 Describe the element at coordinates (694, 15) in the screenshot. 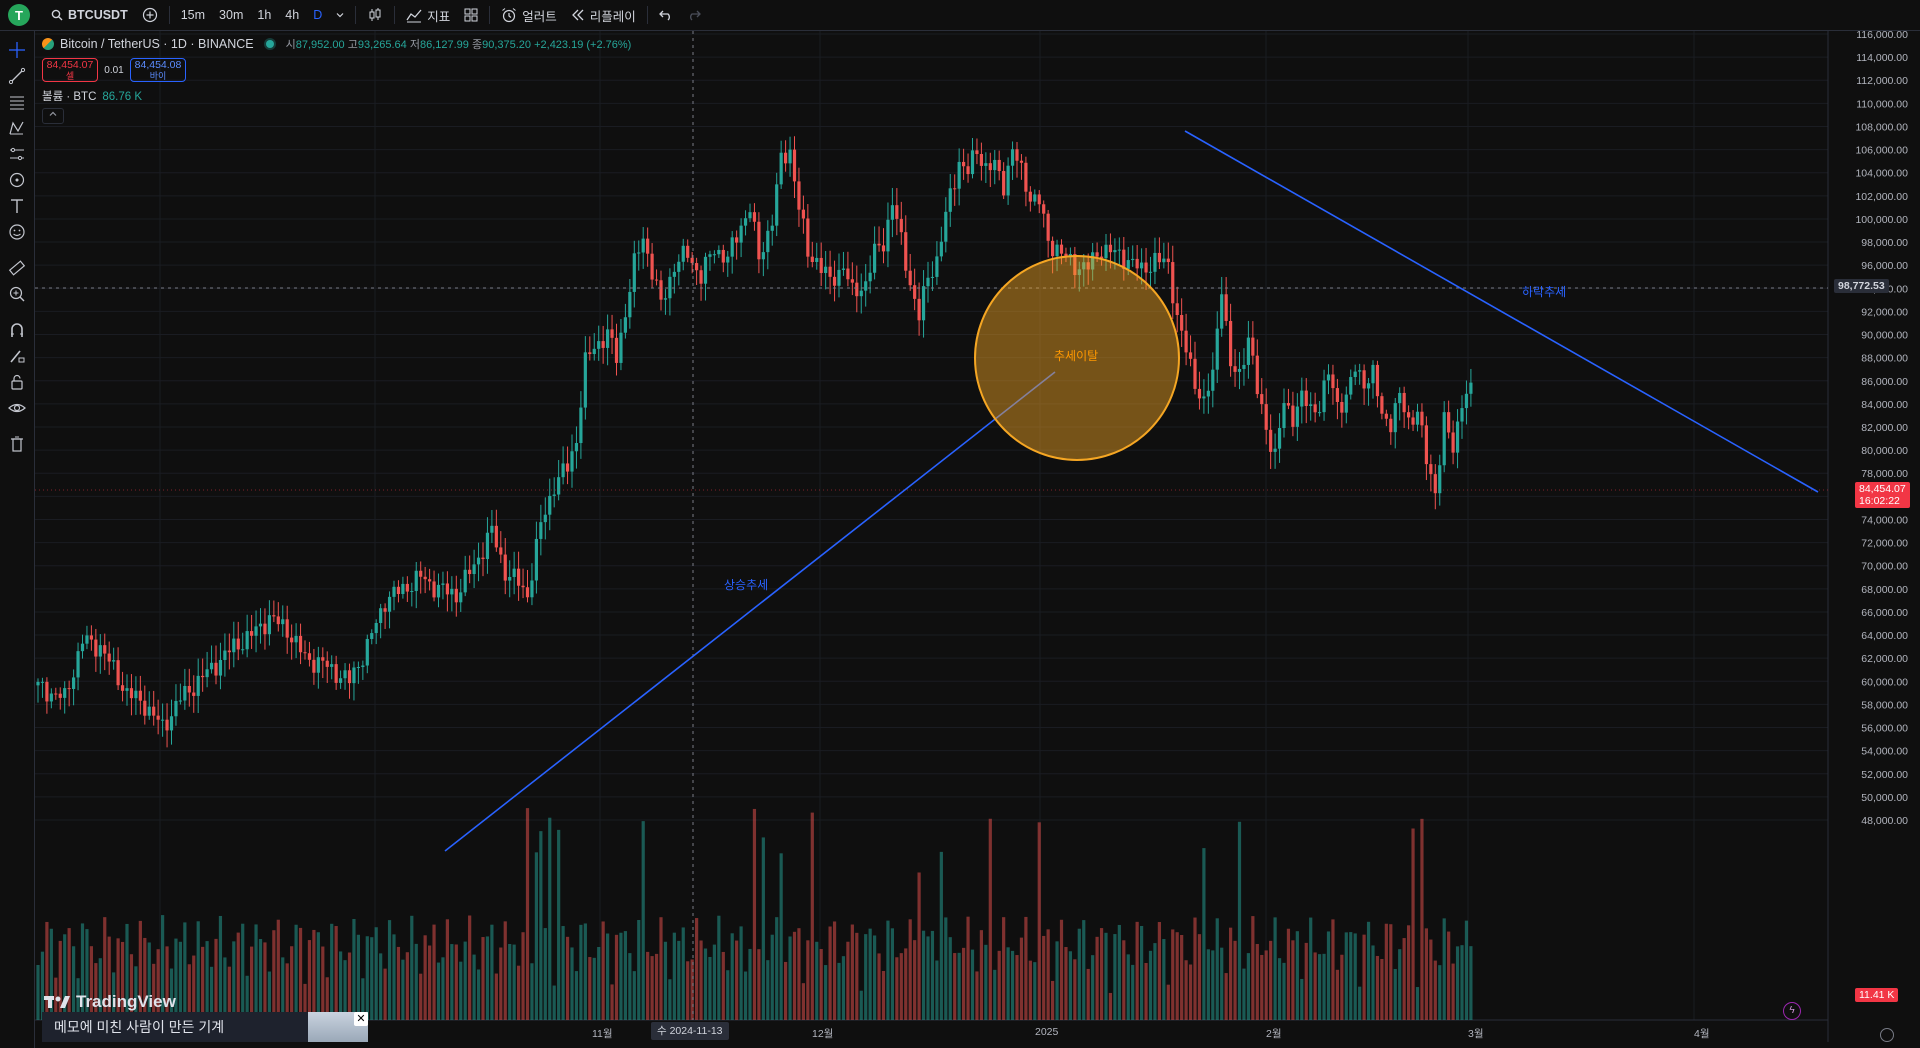

I see `redo-button` at that location.